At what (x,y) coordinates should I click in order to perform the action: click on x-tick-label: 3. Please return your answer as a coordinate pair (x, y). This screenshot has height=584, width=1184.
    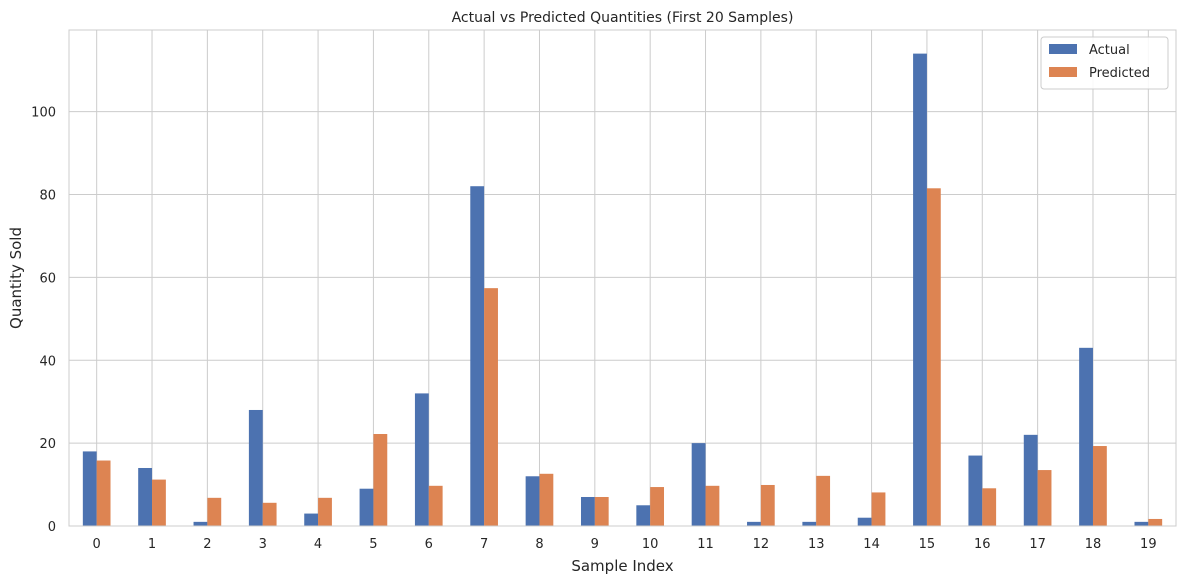
    Looking at the image, I should click on (263, 544).